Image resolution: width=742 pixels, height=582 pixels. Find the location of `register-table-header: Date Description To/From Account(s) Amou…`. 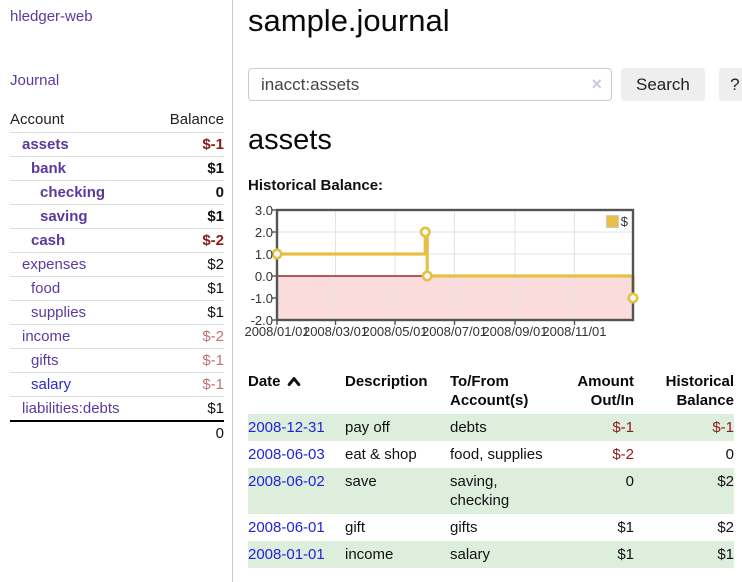

register-table-header: Date Description To/From Account(s) Amou… is located at coordinates (491, 392).